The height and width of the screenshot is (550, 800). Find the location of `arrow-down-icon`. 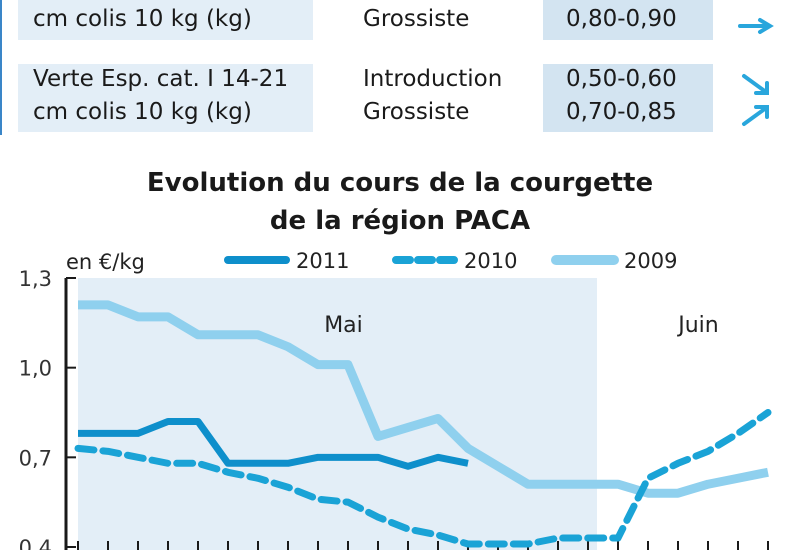

arrow-down-icon is located at coordinates (755, 84).